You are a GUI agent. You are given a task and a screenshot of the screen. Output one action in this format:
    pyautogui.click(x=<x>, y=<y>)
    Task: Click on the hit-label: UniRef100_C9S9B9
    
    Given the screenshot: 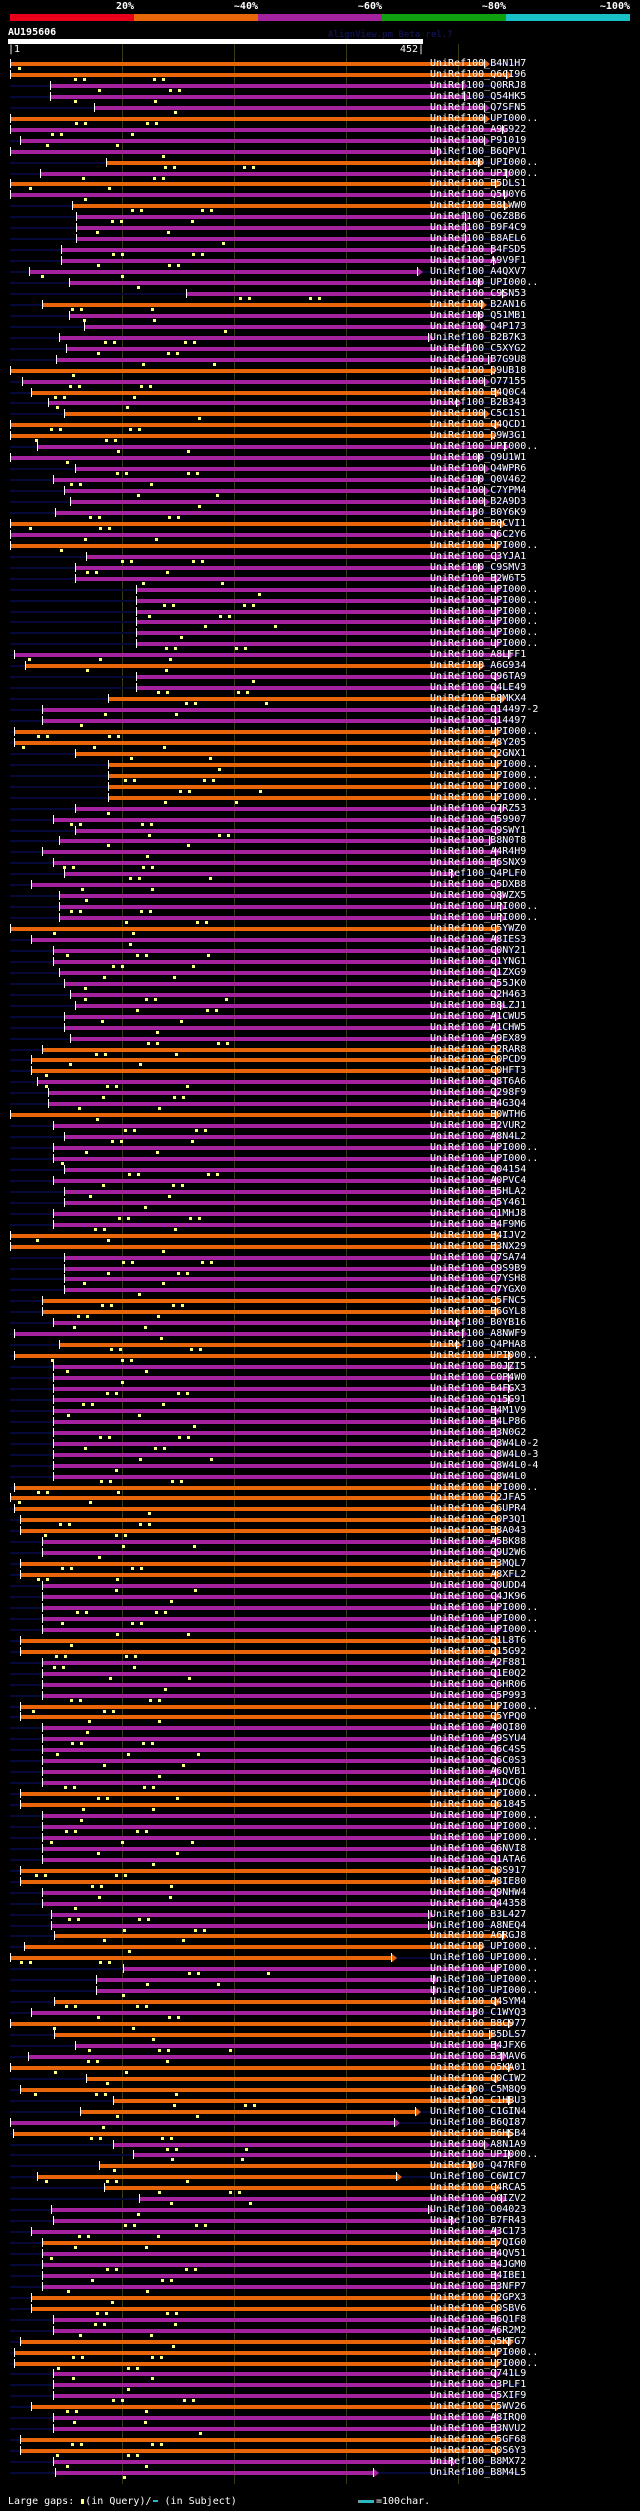 What is the action you would take?
    pyautogui.click(x=478, y=1268)
    